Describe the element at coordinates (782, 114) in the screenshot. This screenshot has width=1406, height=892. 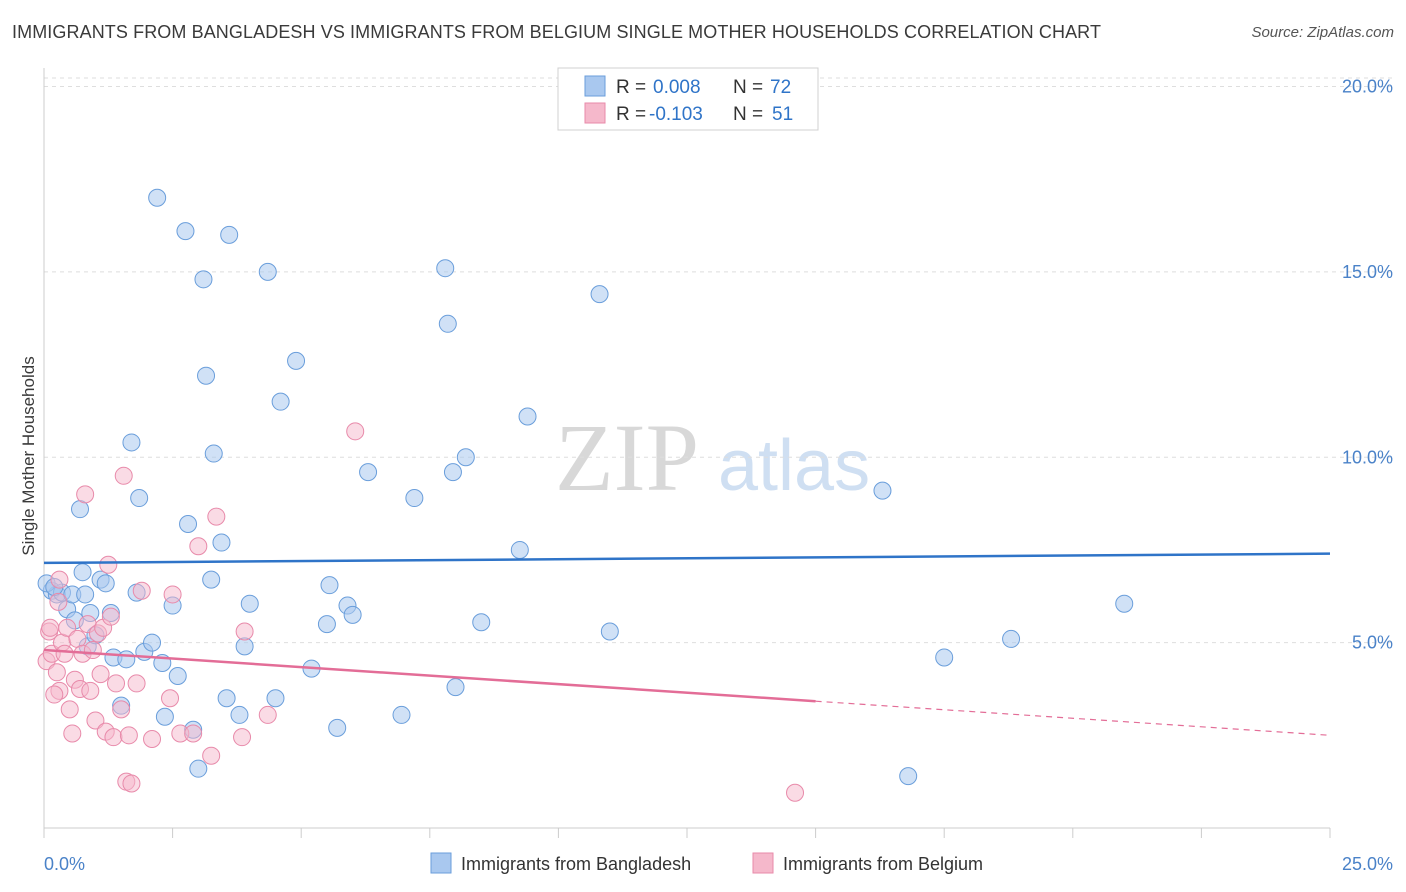
I see `legend-n-value-2: 51` at that location.